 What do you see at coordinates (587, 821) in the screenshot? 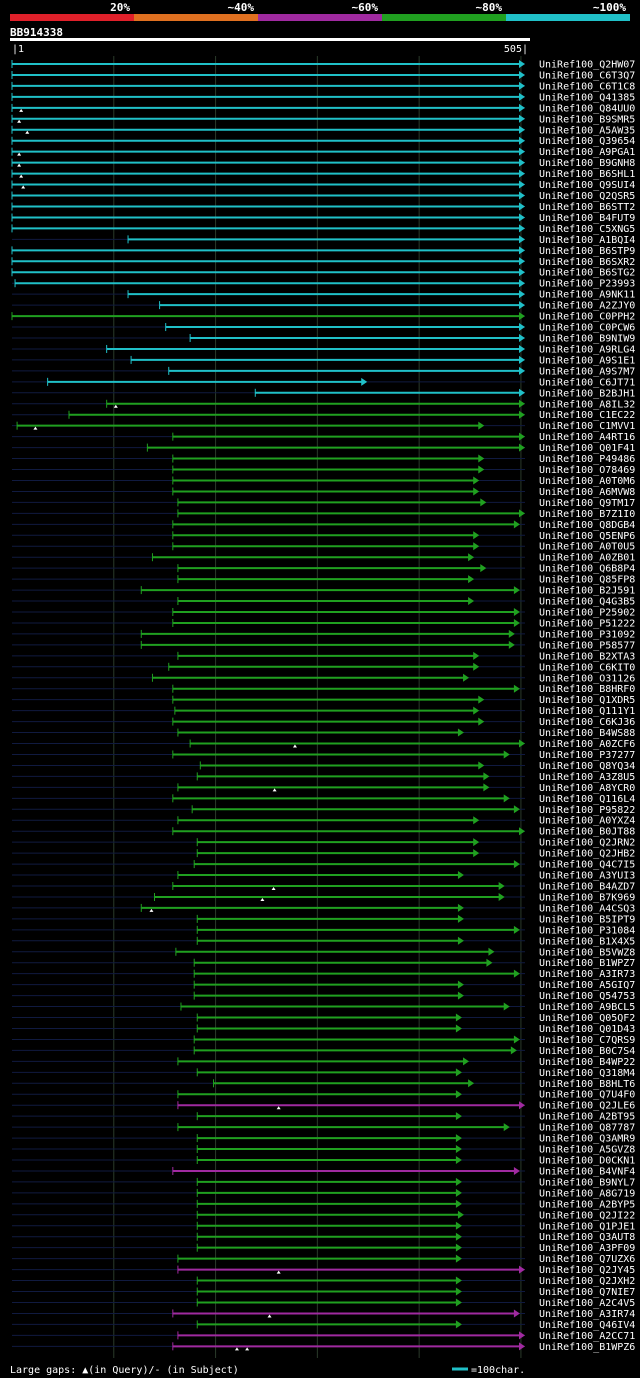
I see `hit-label: UniRef100_A0YXZ4` at bounding box center [587, 821].